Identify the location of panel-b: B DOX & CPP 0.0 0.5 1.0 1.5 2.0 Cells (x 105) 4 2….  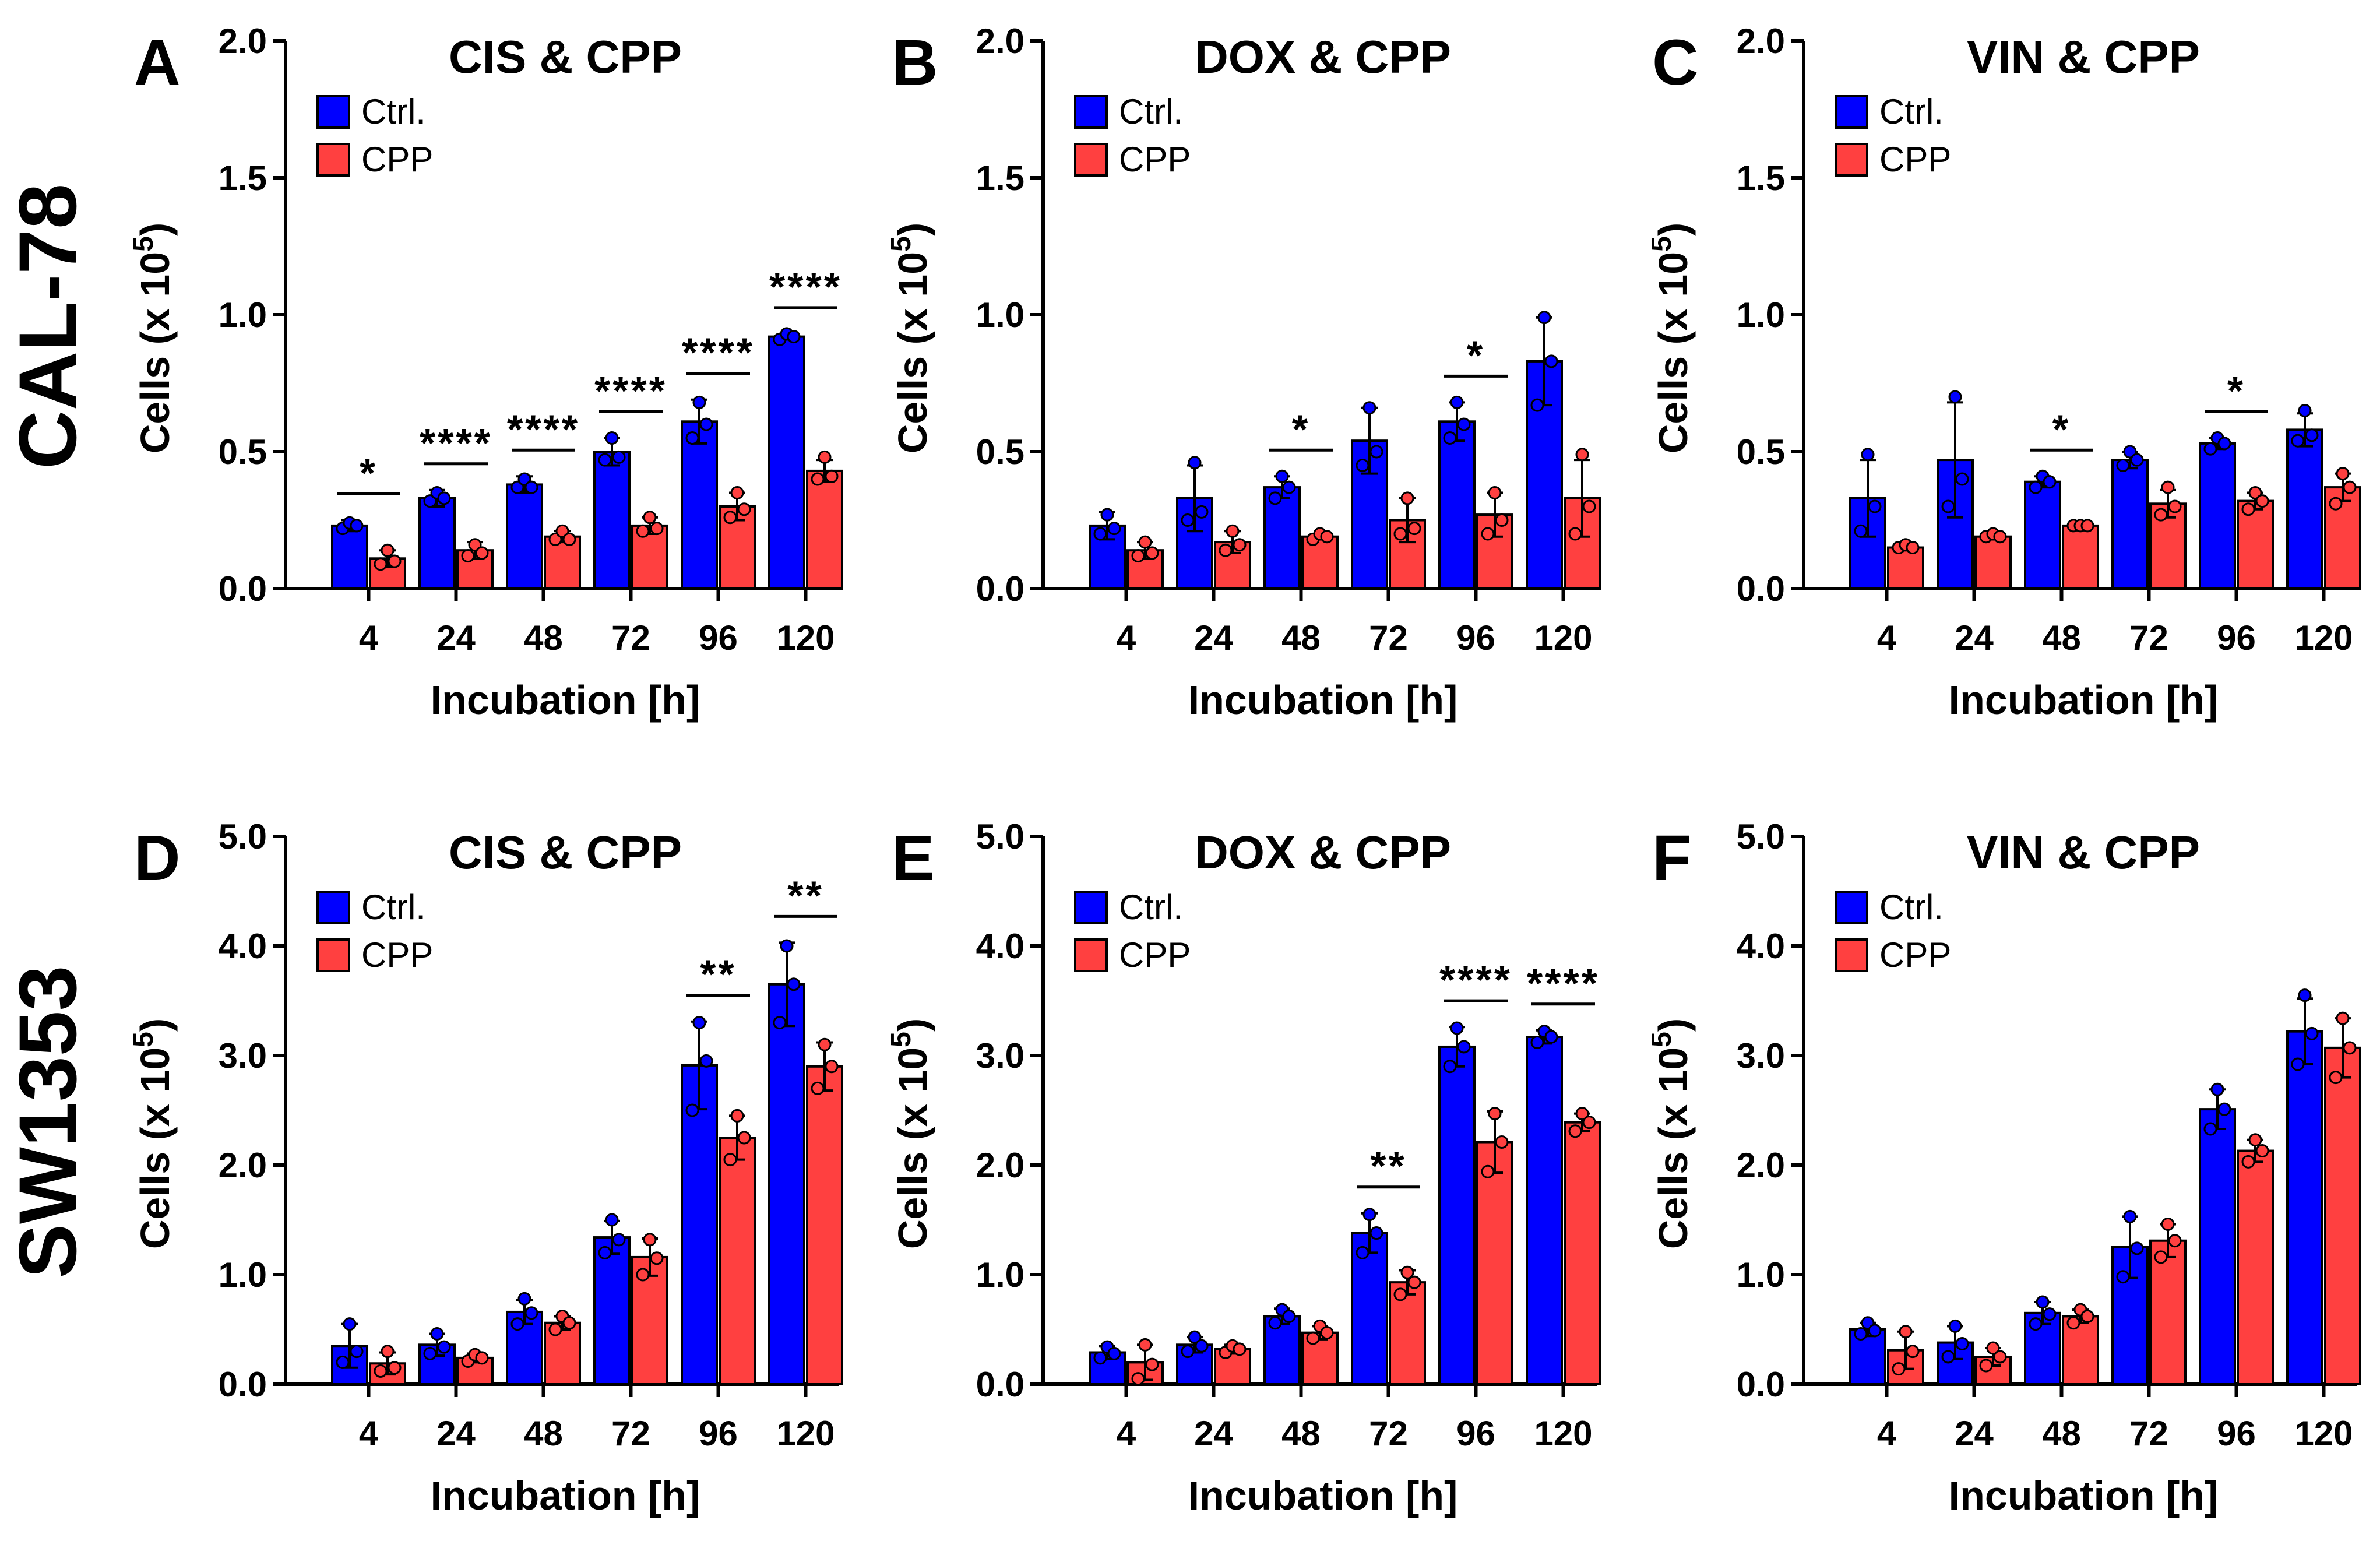
(1243, 372).